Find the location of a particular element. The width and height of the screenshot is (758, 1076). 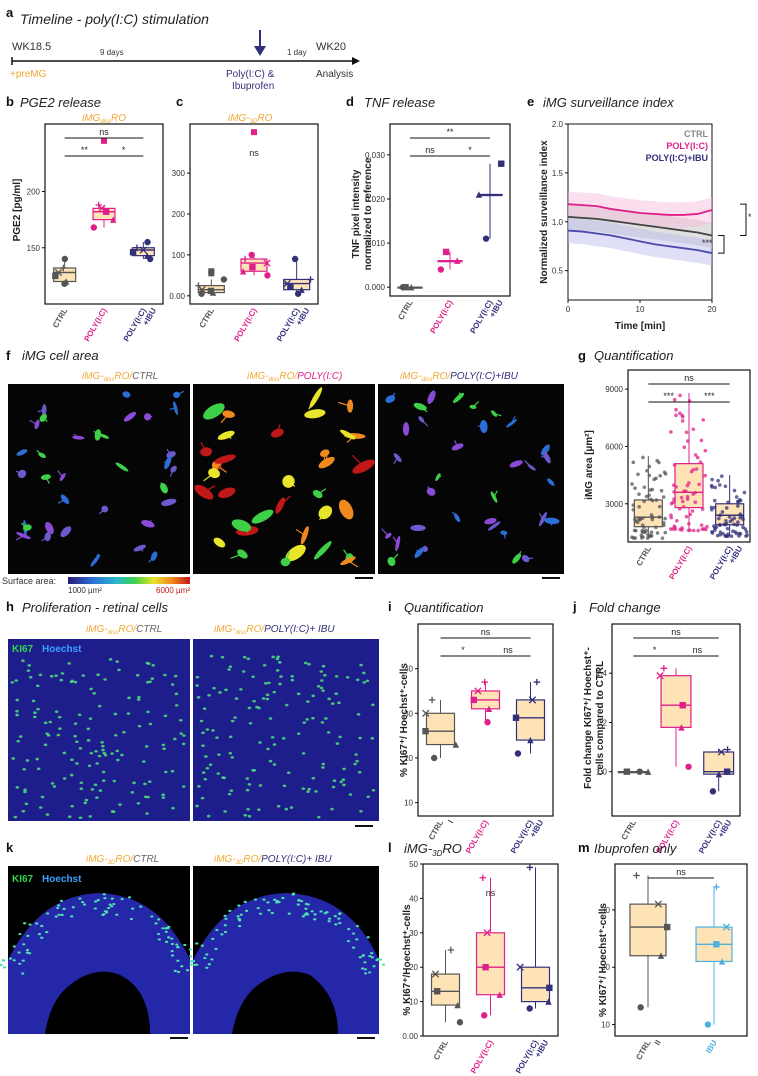

panel-d-title: TNF release is located at coordinates (399, 102).